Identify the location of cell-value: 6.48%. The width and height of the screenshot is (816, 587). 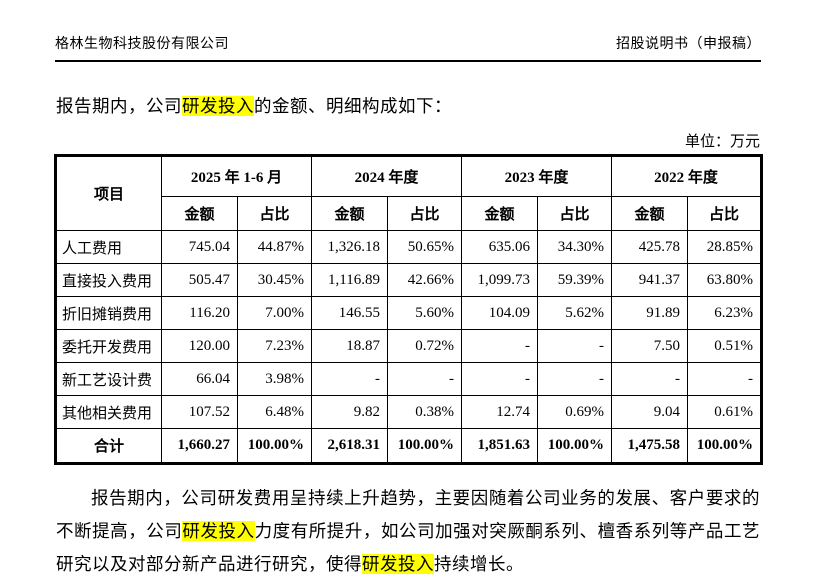
(274, 412).